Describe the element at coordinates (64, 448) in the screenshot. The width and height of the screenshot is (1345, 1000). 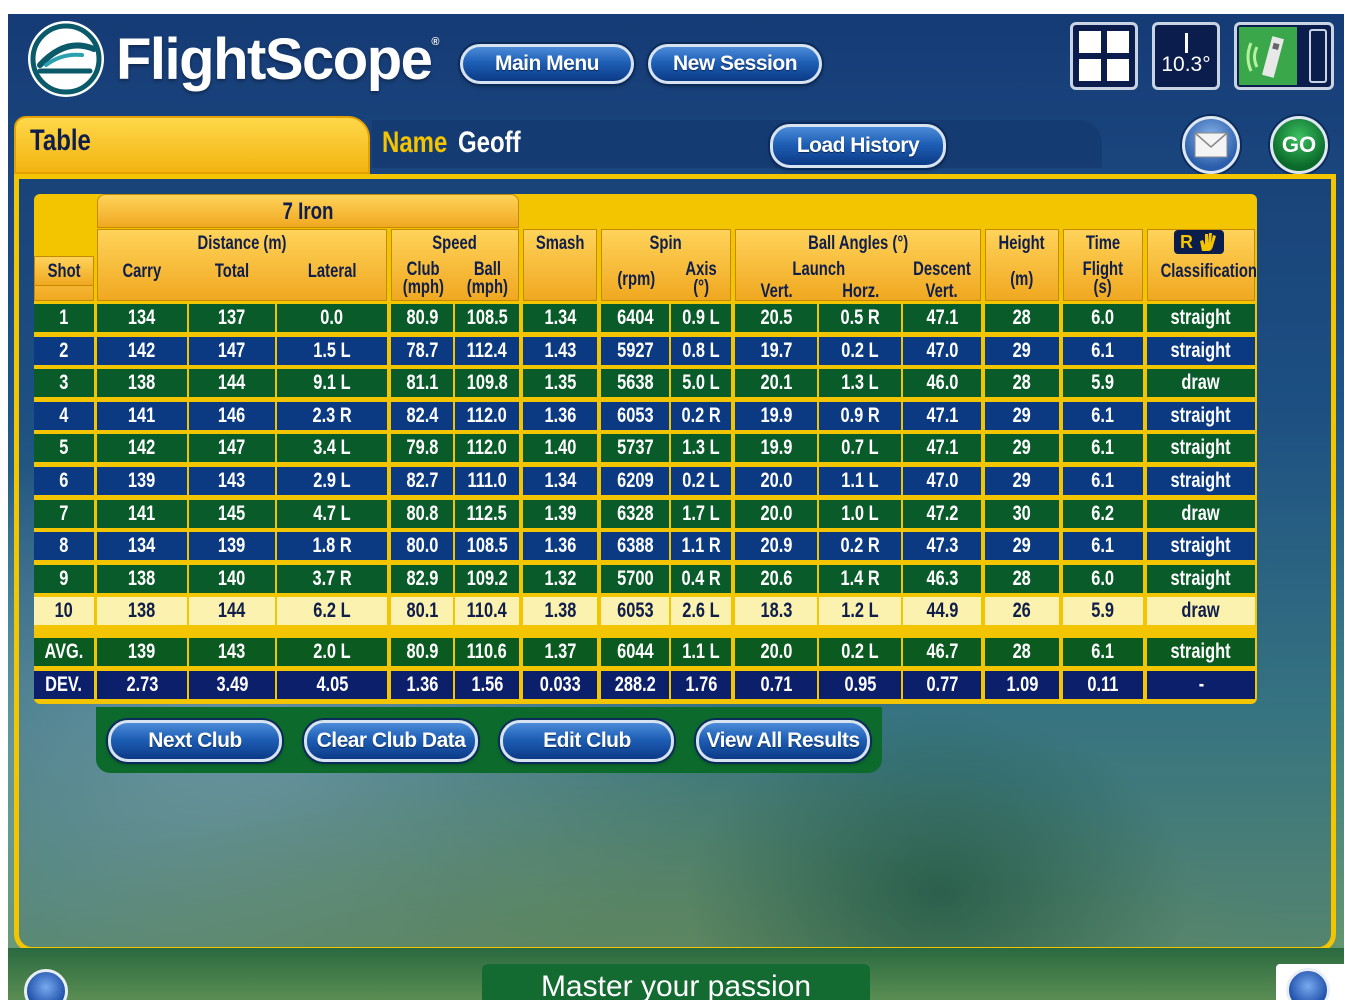
I see `cell-shot: 5` at that location.